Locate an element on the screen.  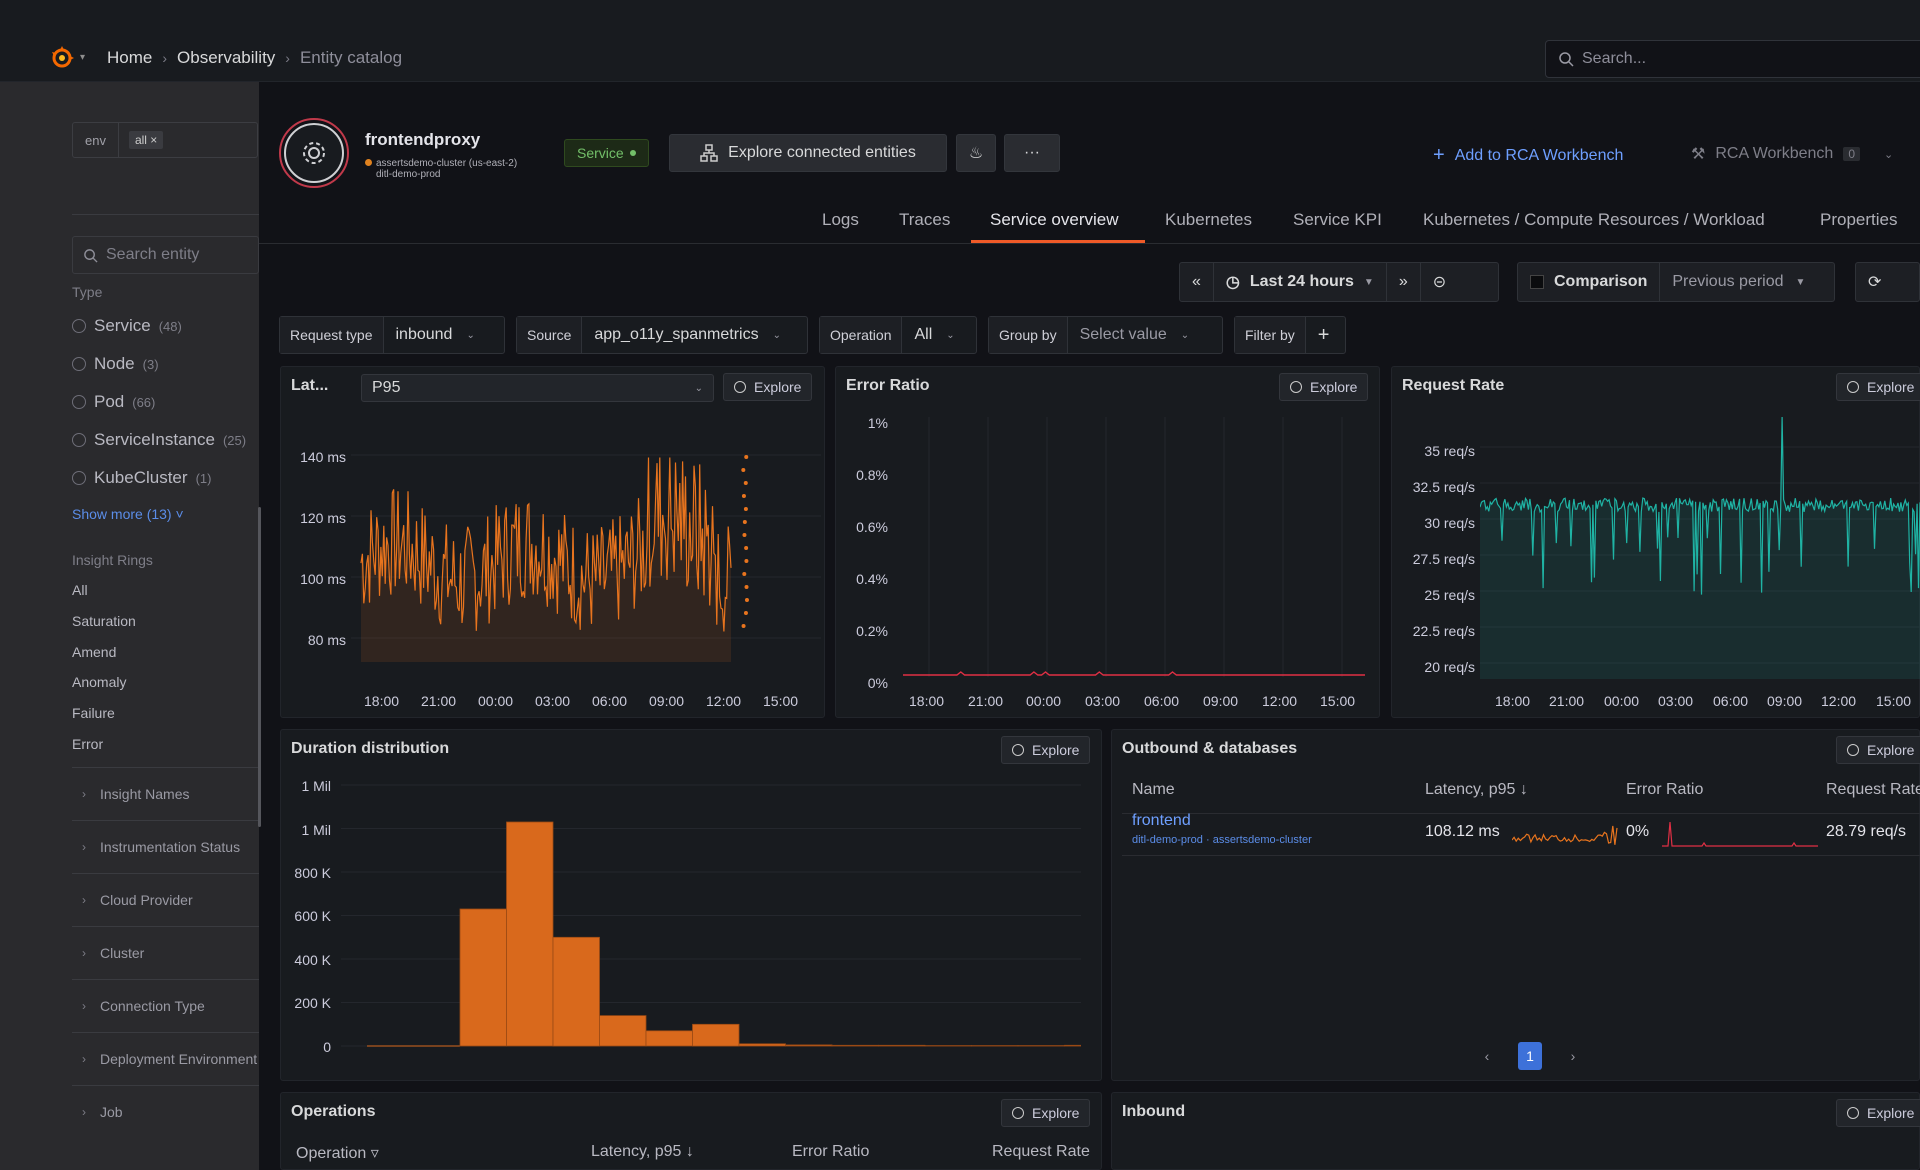
ring-failure: Failure is located at coordinates (93, 713).